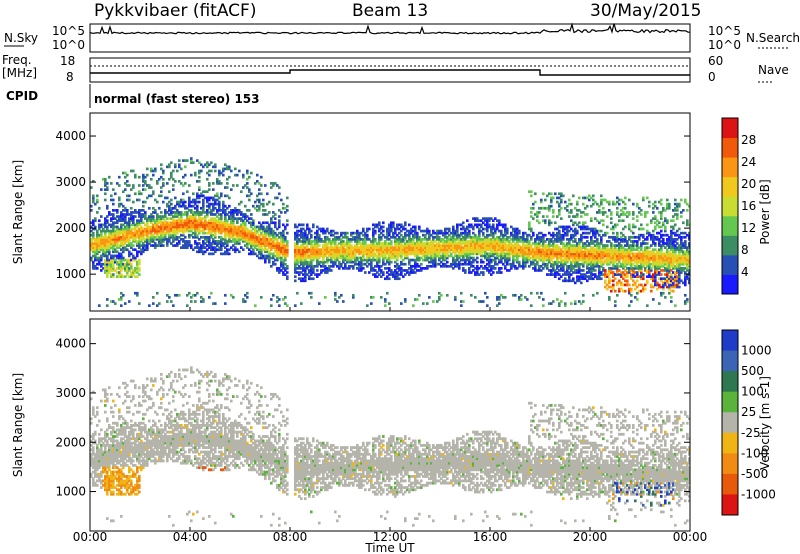 The height and width of the screenshot is (554, 800). What do you see at coordinates (68, 45) in the screenshot?
I see `noise-tick-bottom-left: 10^0` at bounding box center [68, 45].